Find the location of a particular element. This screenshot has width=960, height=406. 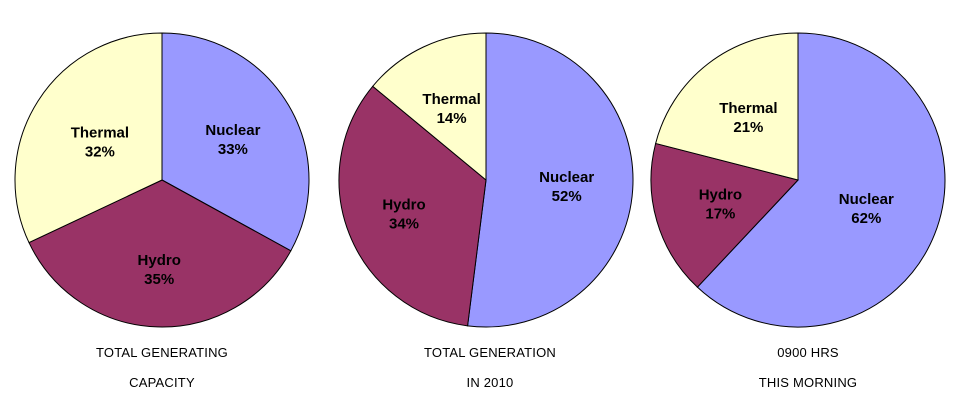

pie-3-label-hydro: Hydro is located at coordinates (720, 195).